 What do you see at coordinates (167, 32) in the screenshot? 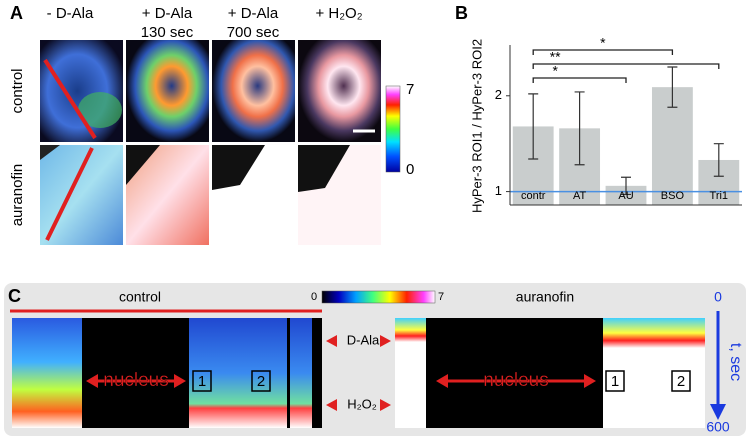
I see `column-label: 130 sec` at bounding box center [167, 32].